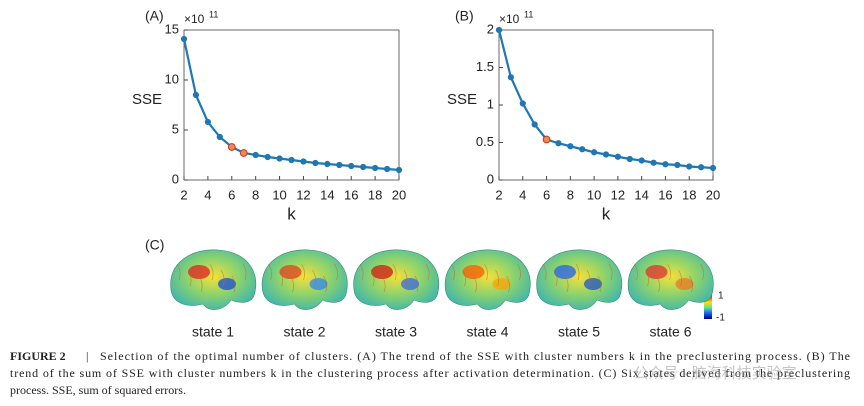  I want to click on x-tick-label: 8, so click(570, 194).